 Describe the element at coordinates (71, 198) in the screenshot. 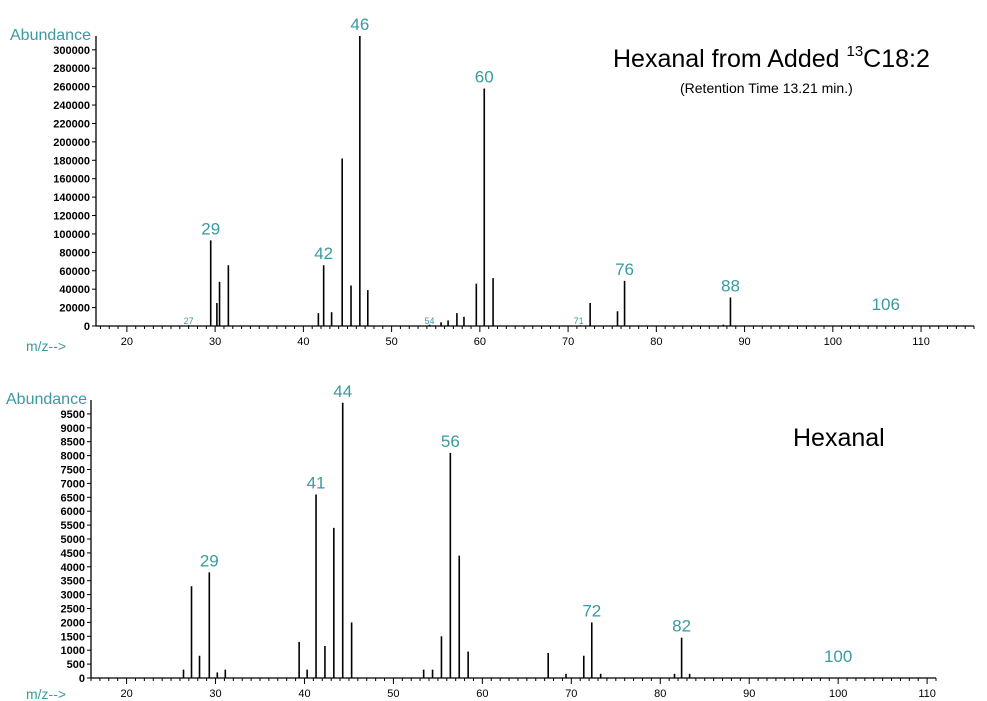

I see `y-tick-label: 140000` at that location.